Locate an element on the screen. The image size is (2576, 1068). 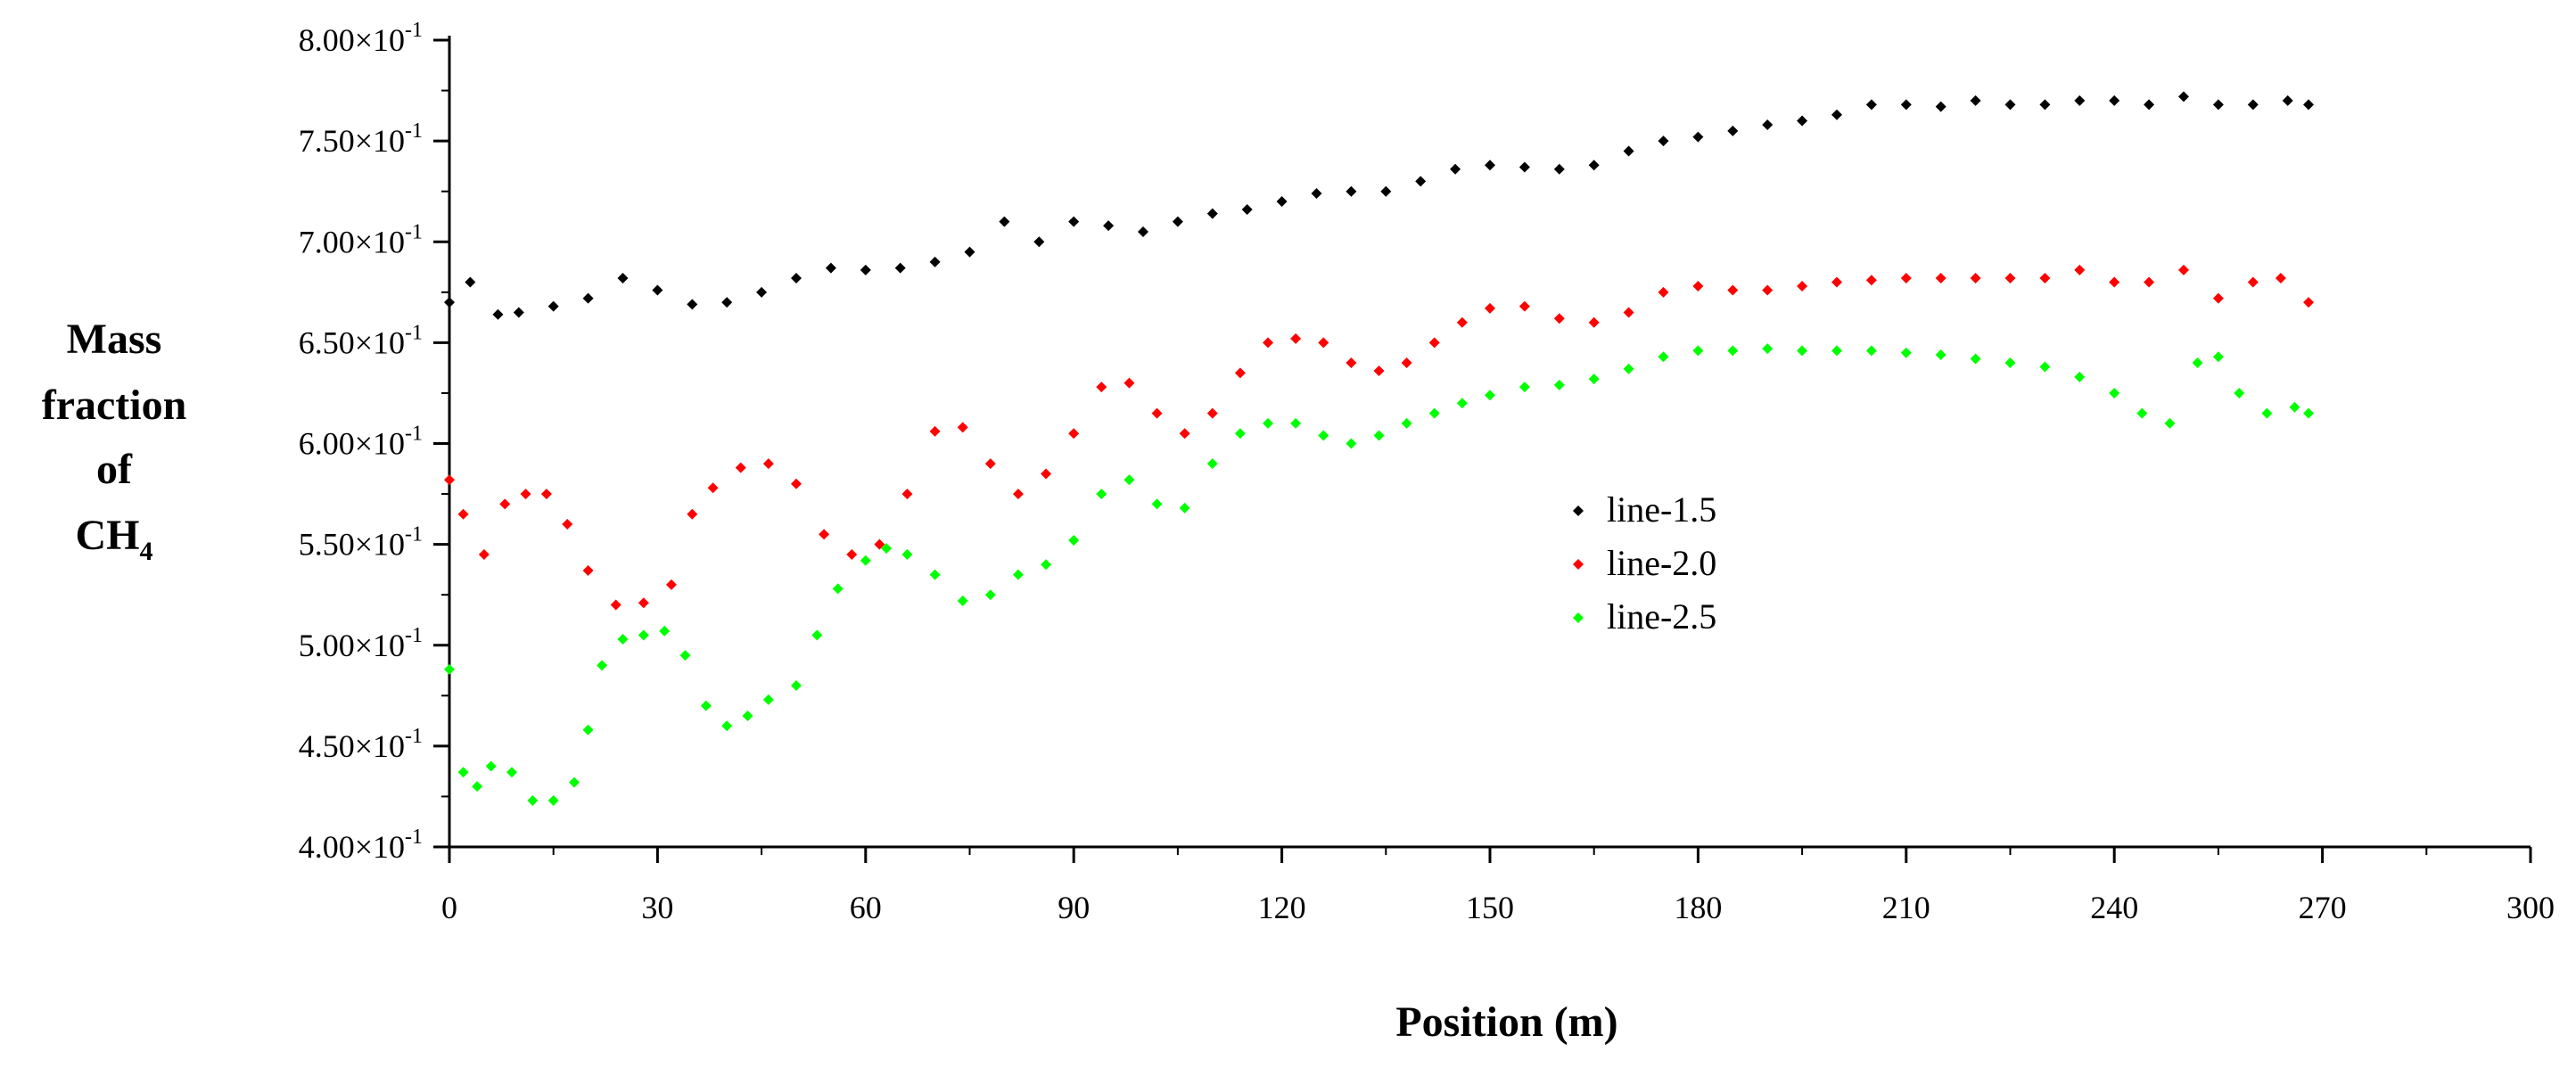
legend-label: line-1.5 is located at coordinates (1661, 509).